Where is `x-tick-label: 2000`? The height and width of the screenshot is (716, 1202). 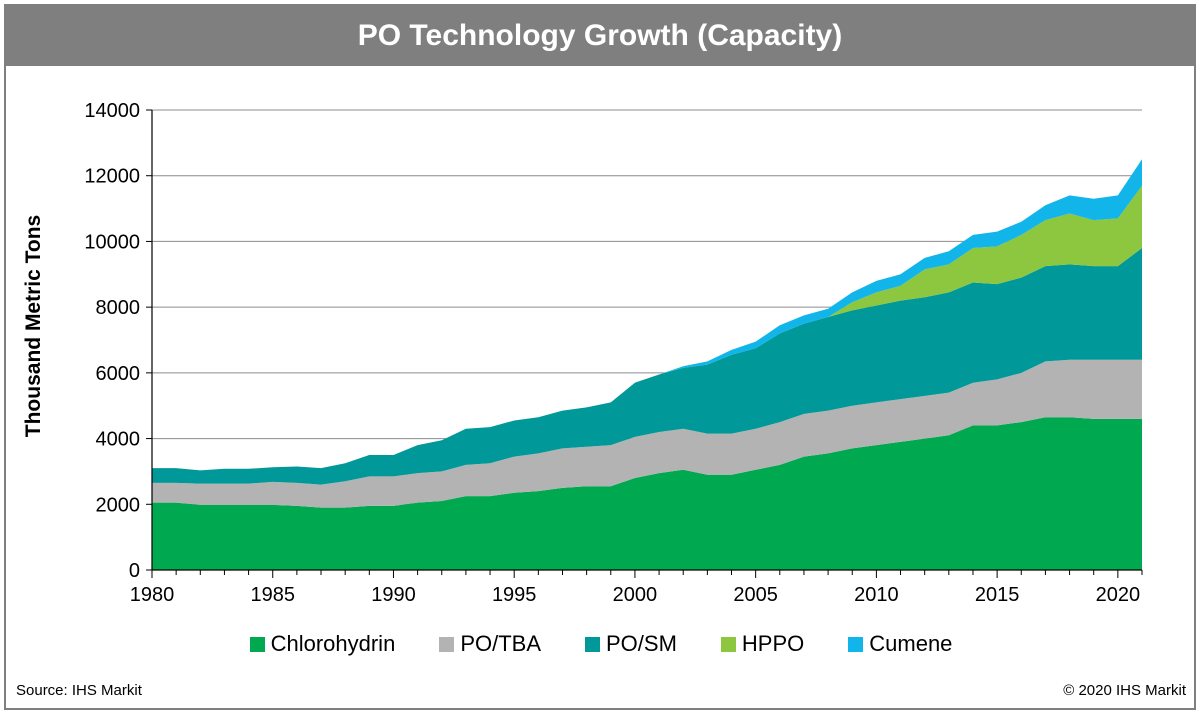 x-tick-label: 2000 is located at coordinates (635, 595).